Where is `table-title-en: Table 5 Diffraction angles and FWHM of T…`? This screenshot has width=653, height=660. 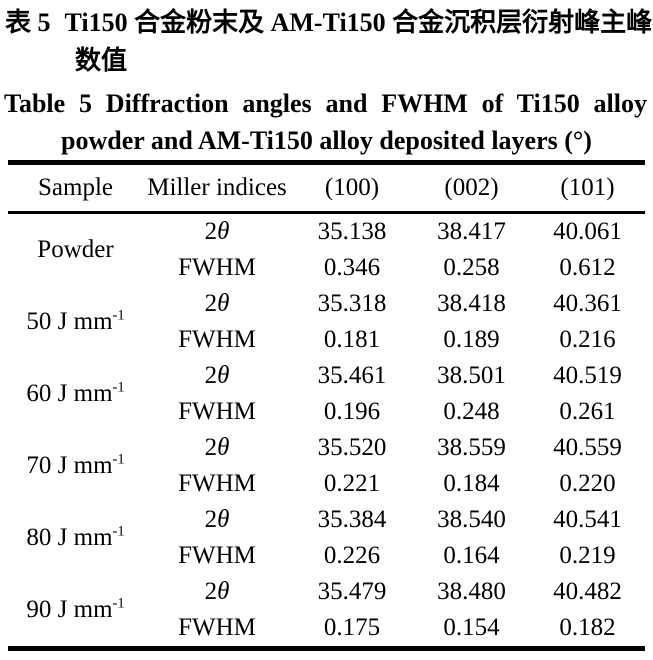 table-title-en: Table 5 Diffraction angles and FWHM of T… is located at coordinates (326, 122).